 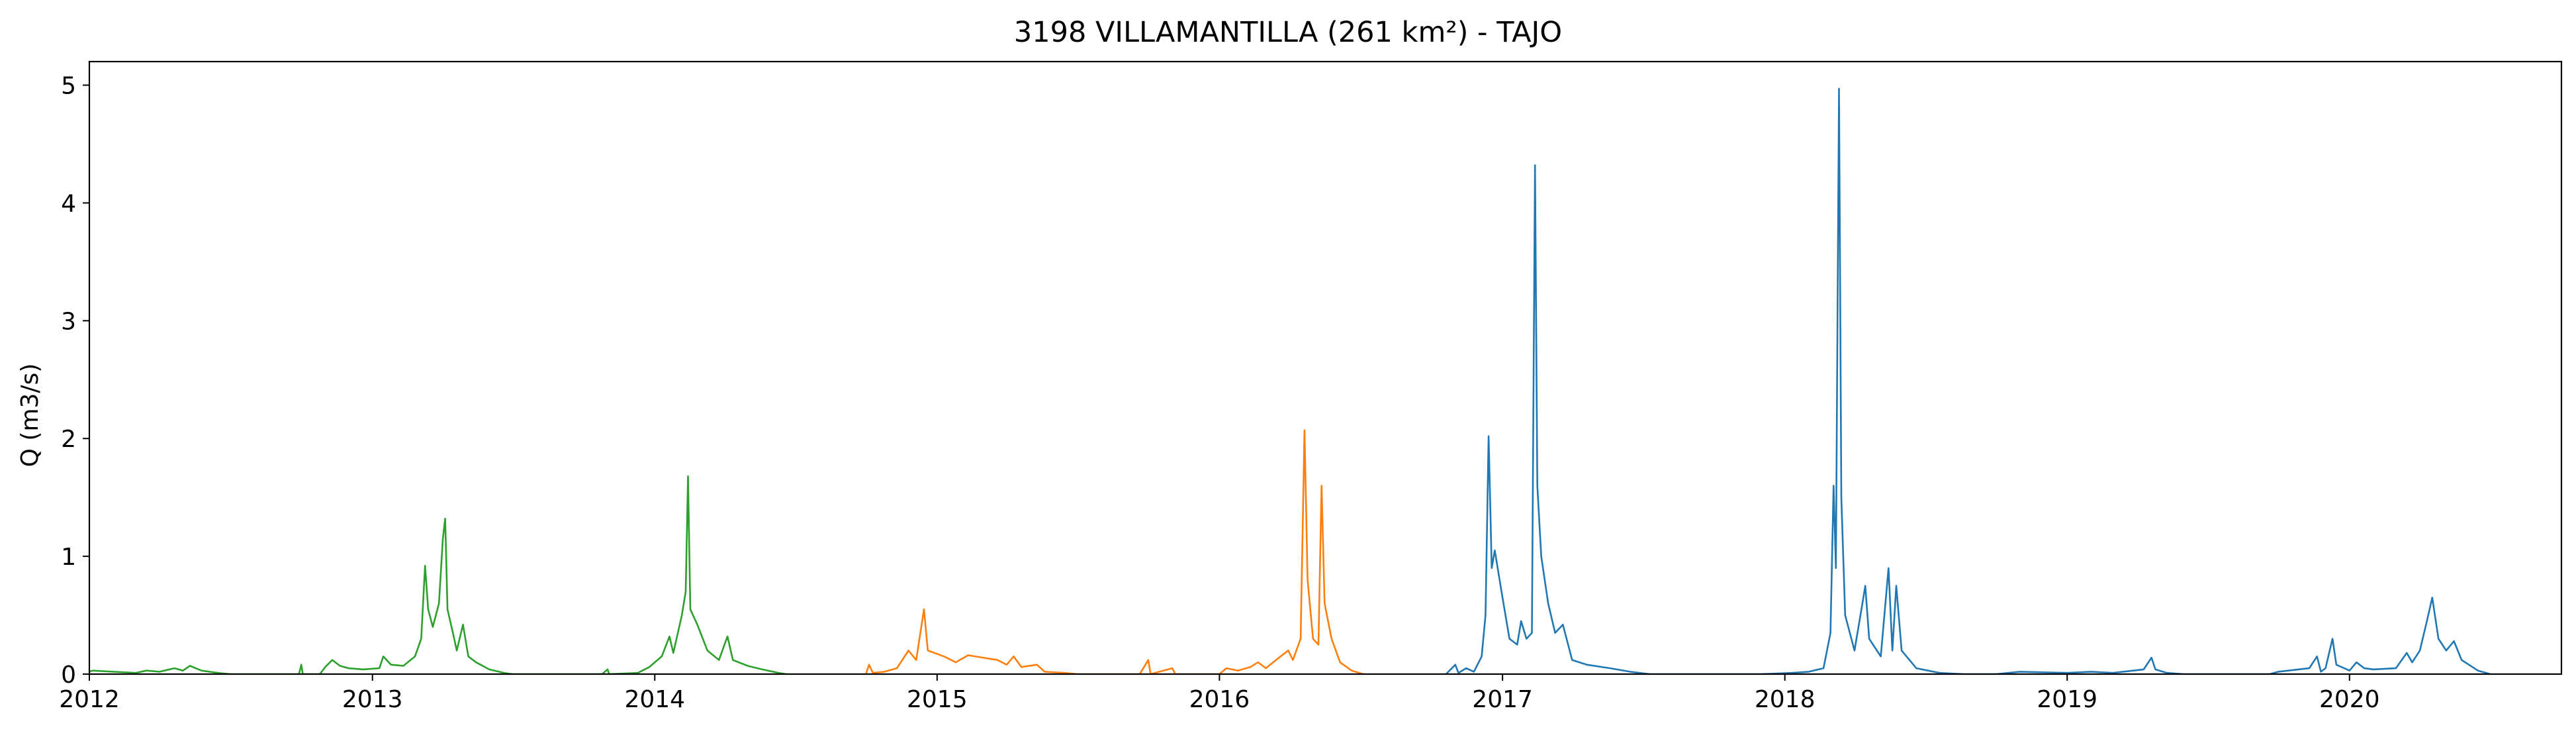 I want to click on y-tick-label: 1, so click(x=68, y=557).